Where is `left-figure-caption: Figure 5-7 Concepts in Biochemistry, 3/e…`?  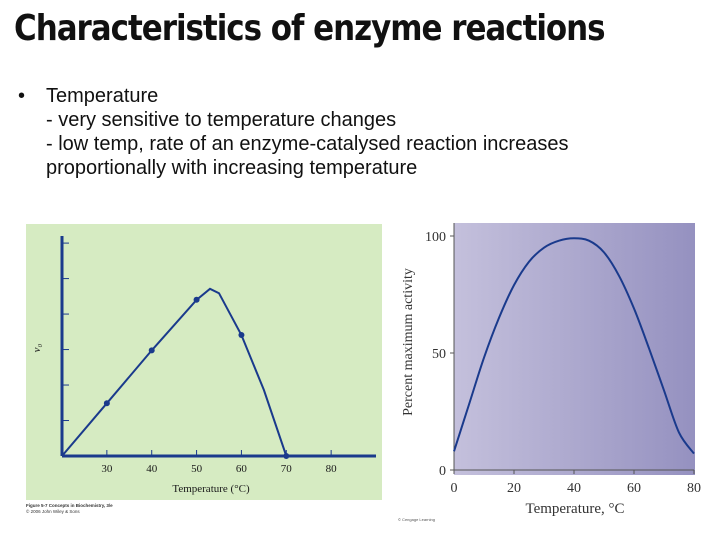 left-figure-caption: Figure 5-7 Concepts in Biochemistry, 3/e… is located at coordinates (126, 509).